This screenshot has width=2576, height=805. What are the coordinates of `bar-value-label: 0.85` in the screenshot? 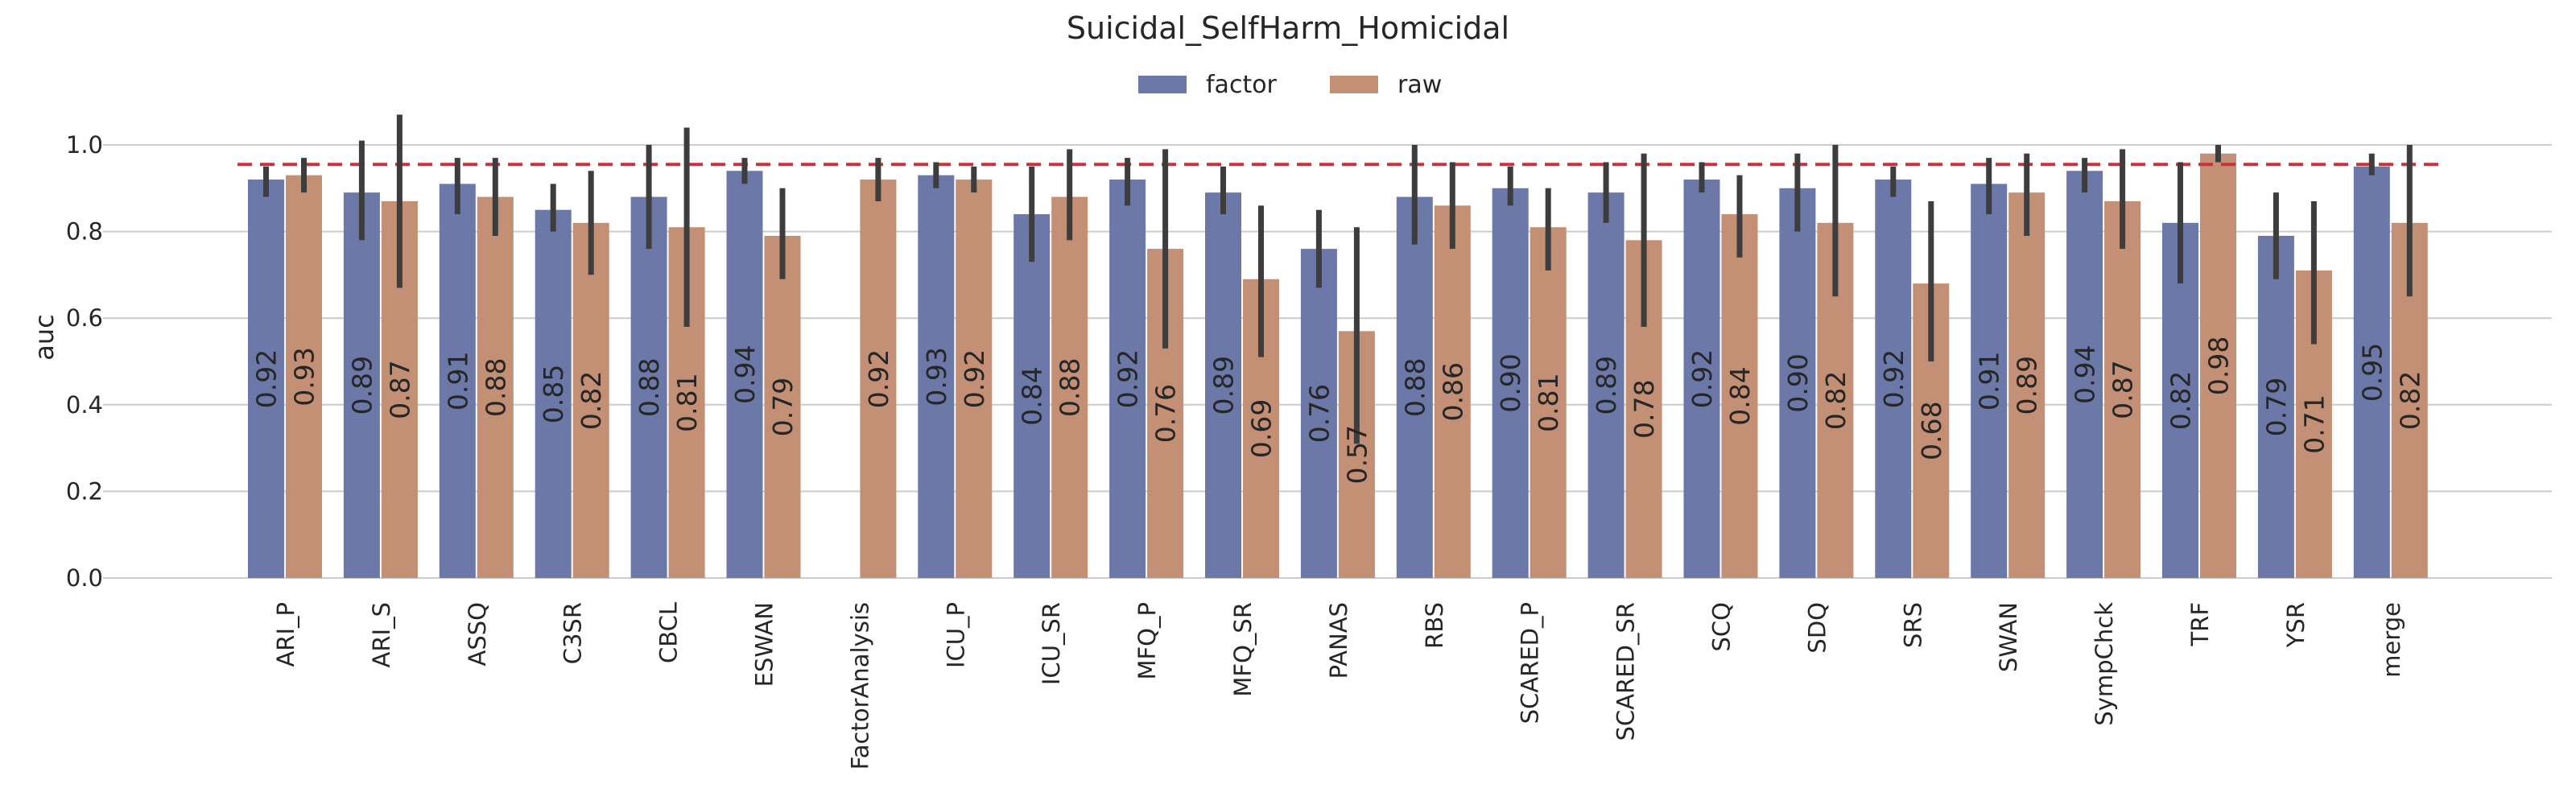 It's located at (553, 394).